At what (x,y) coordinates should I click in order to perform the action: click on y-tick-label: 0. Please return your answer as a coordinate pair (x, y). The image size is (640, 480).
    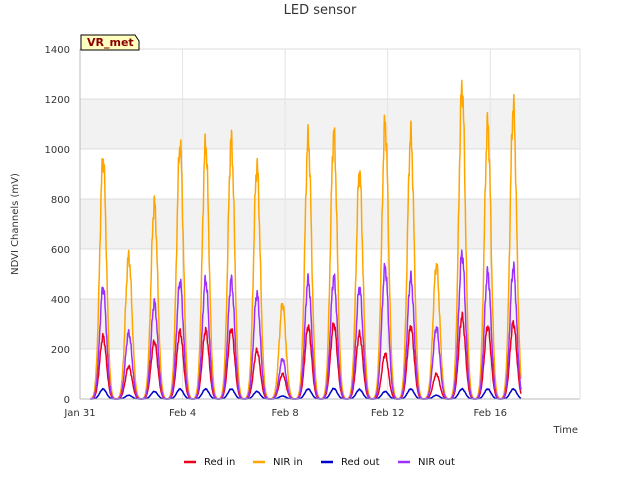
    Looking at the image, I should click on (67, 400).